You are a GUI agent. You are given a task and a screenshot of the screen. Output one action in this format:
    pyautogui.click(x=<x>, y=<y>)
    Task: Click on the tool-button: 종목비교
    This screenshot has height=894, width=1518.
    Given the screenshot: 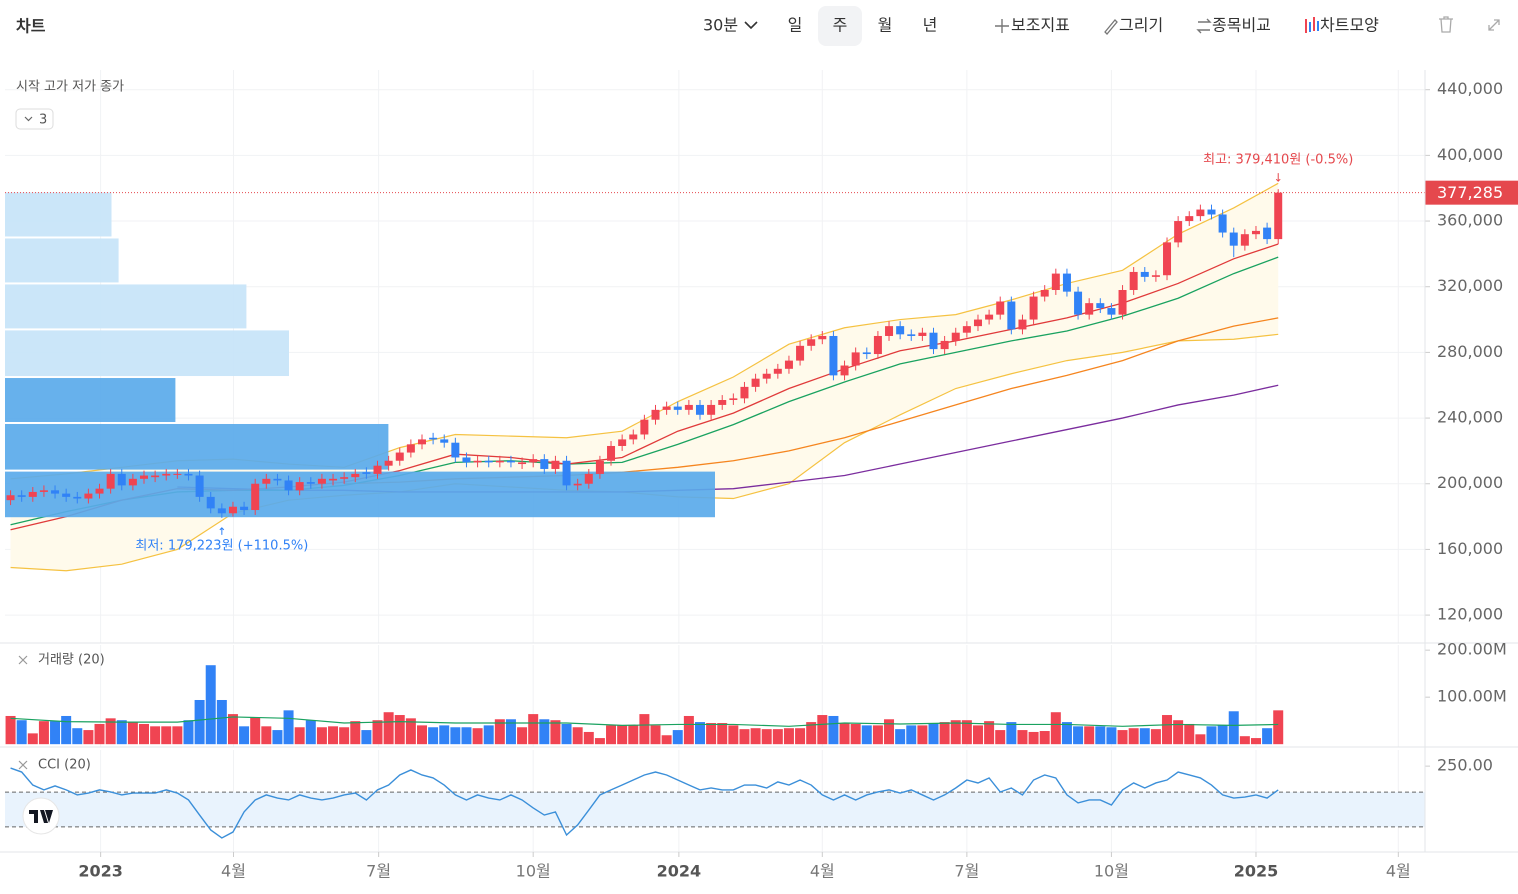 What is the action you would take?
    pyautogui.click(x=1241, y=25)
    